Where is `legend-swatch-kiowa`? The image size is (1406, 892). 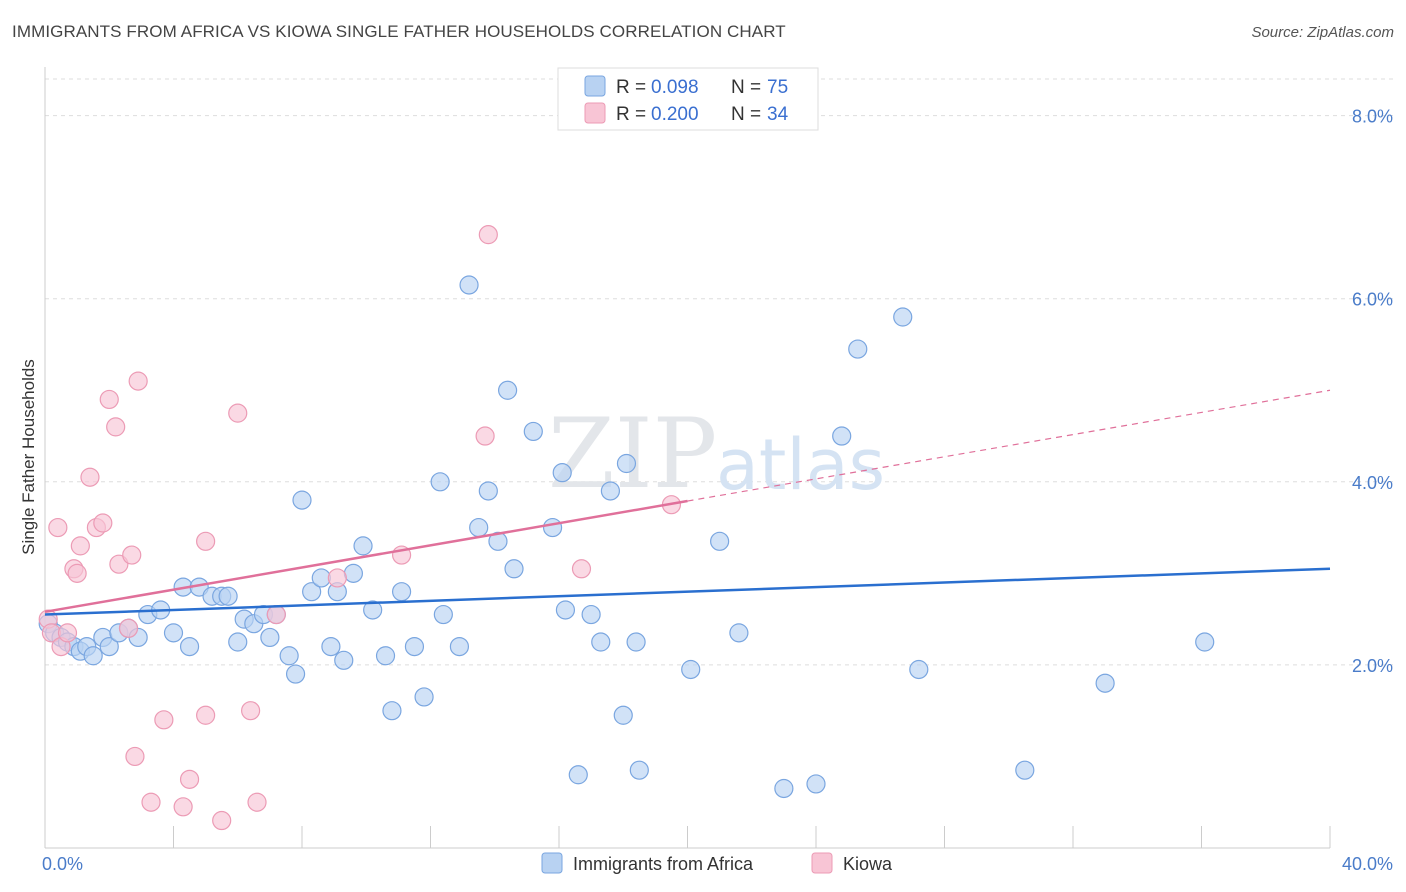 legend-swatch-kiowa is located at coordinates (595, 113).